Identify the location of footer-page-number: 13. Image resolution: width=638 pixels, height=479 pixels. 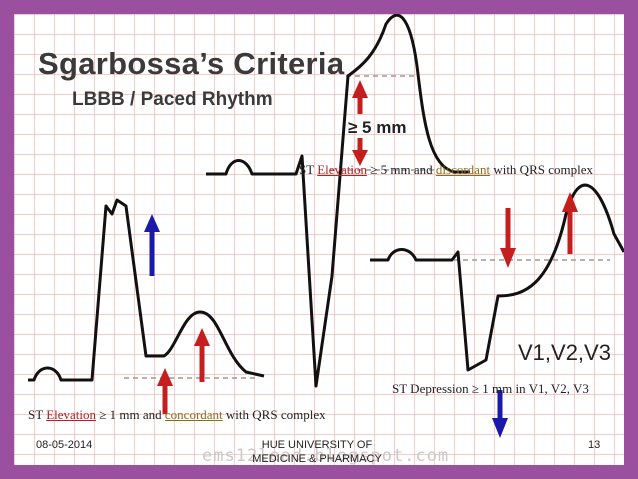
(594, 445).